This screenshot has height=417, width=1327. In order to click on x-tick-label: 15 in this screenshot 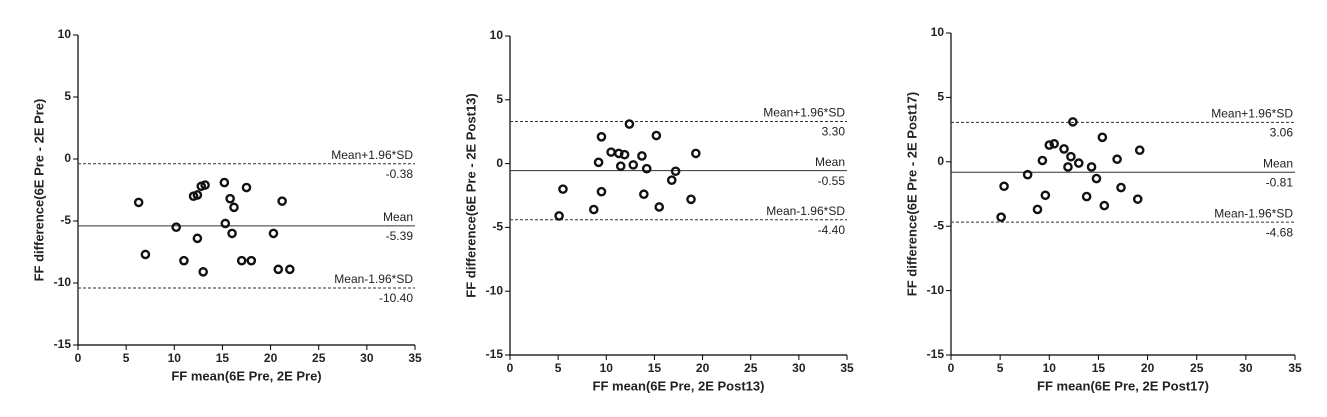, I will do `click(1099, 368)`.